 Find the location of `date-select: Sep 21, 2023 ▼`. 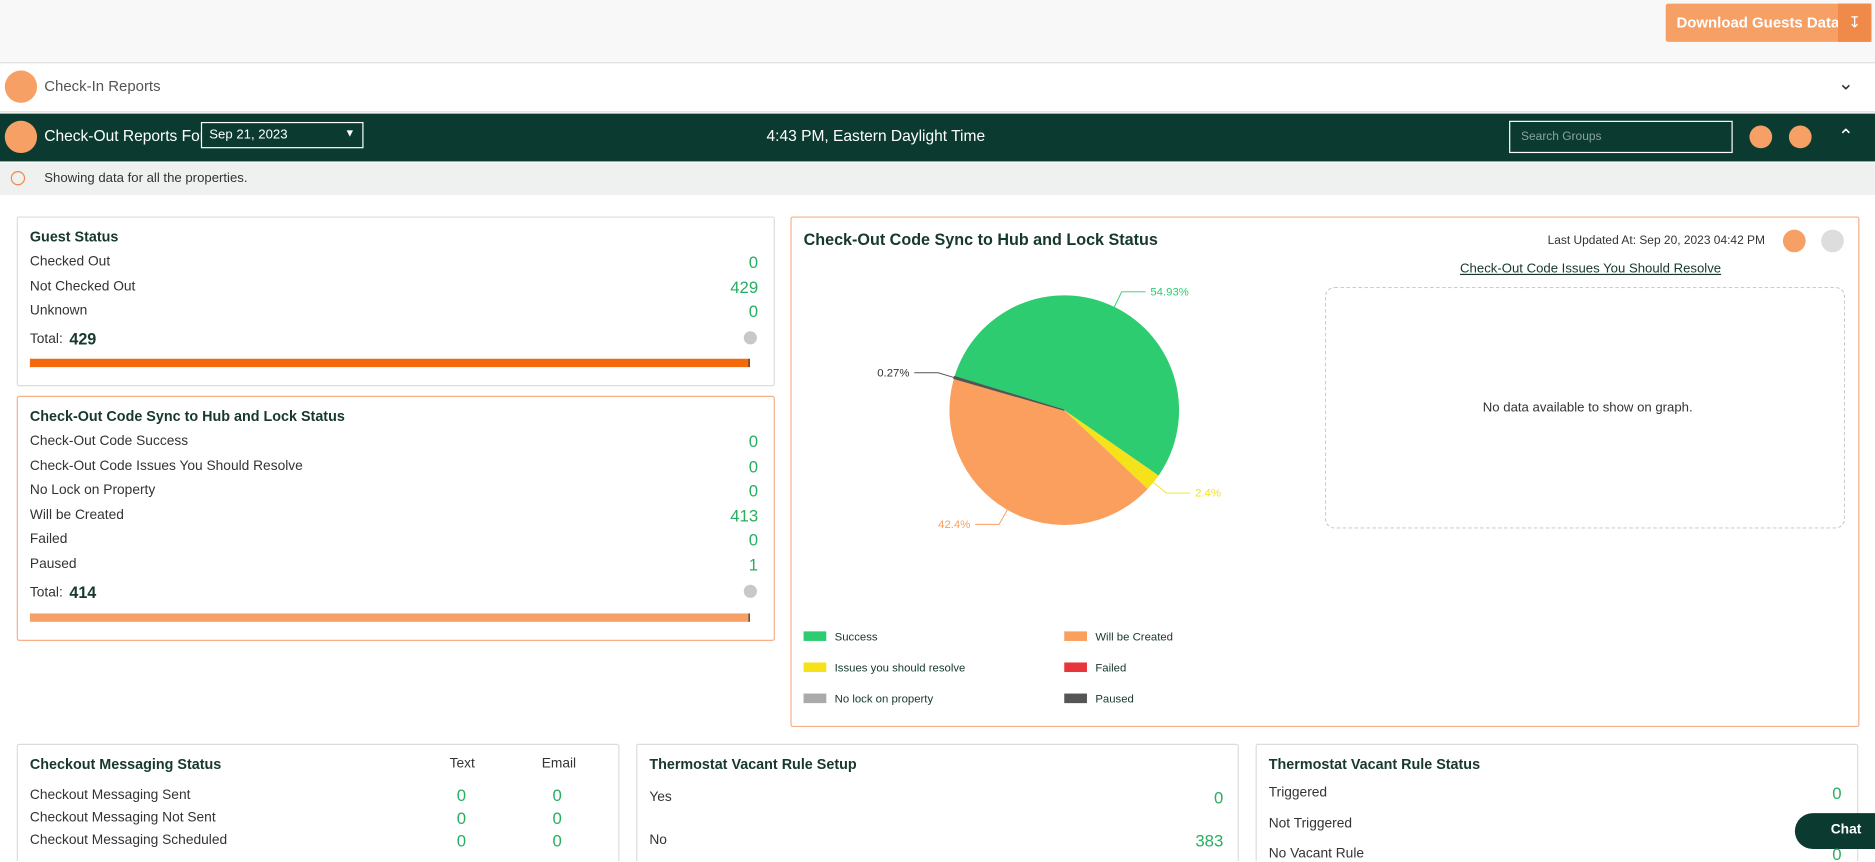

date-select: Sep 21, 2023 ▼ is located at coordinates (282, 135).